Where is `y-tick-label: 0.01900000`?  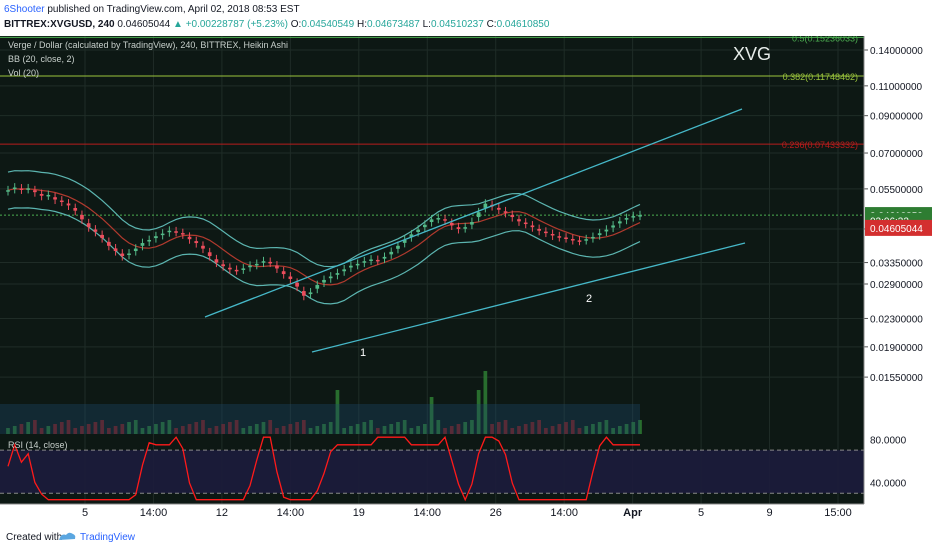 y-tick-label: 0.01900000 is located at coordinates (896, 348).